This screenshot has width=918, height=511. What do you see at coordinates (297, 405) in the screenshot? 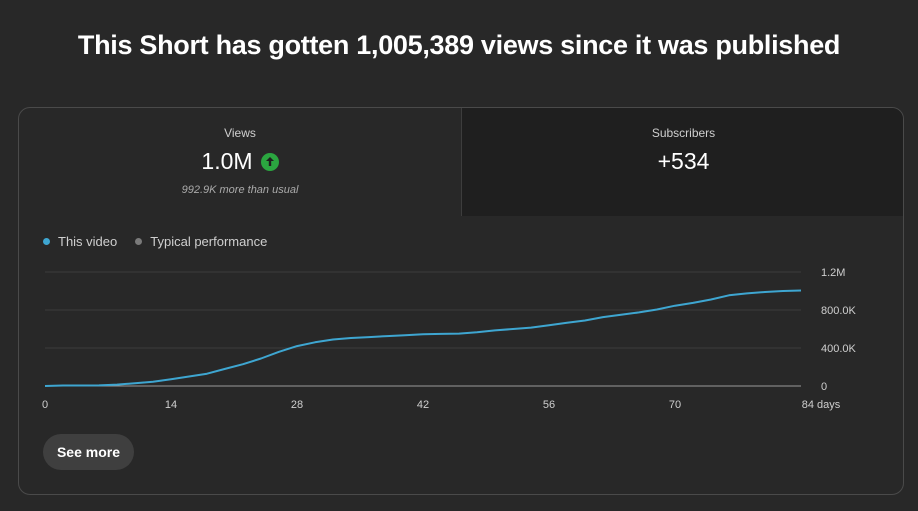
I see `x-tick-label: 28` at bounding box center [297, 405].